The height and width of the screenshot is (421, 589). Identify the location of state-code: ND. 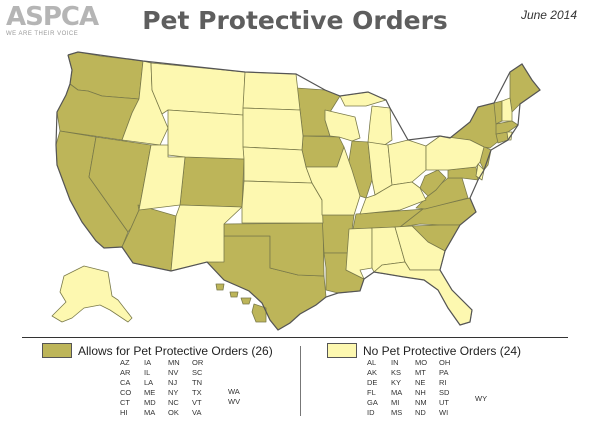
(420, 412).